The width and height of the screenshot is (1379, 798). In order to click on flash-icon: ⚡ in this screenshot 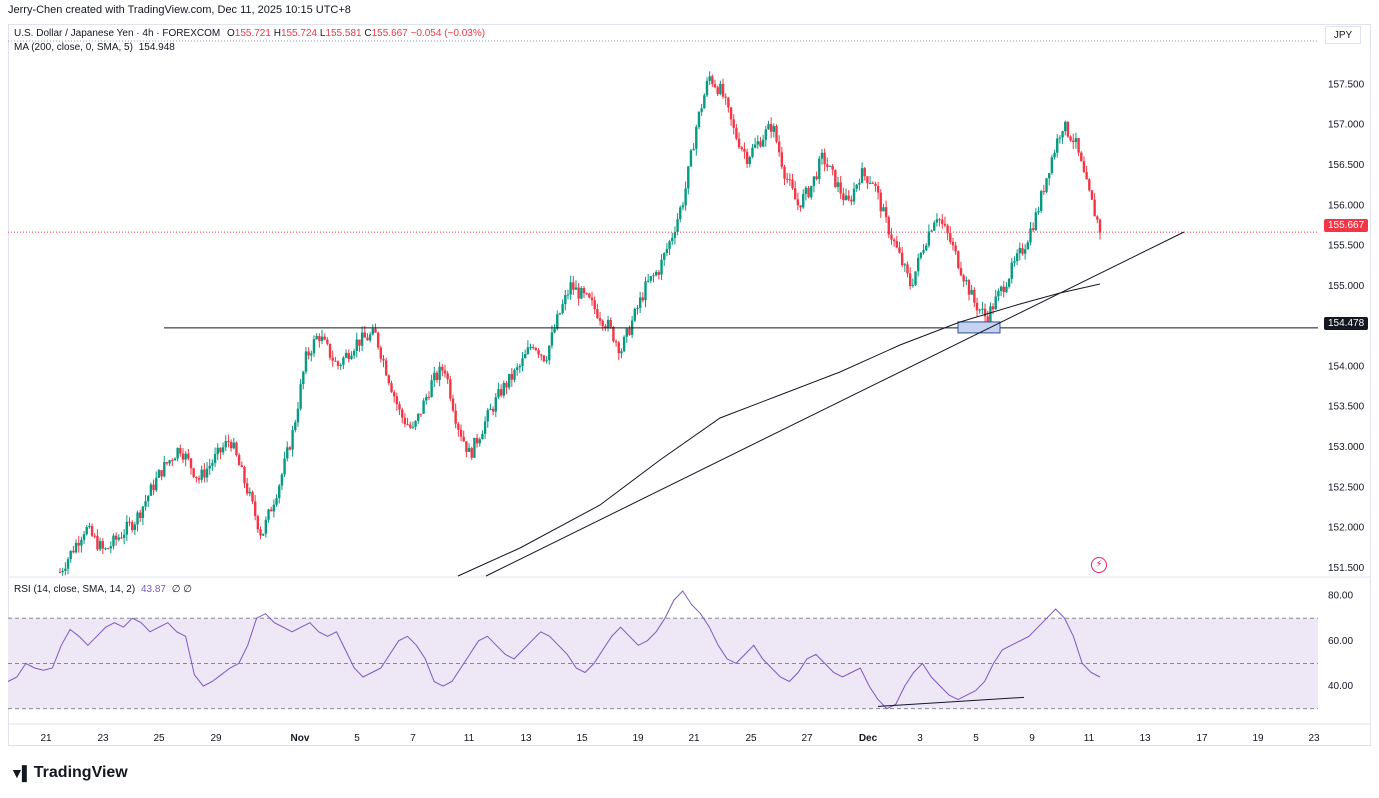, I will do `click(1099, 565)`.